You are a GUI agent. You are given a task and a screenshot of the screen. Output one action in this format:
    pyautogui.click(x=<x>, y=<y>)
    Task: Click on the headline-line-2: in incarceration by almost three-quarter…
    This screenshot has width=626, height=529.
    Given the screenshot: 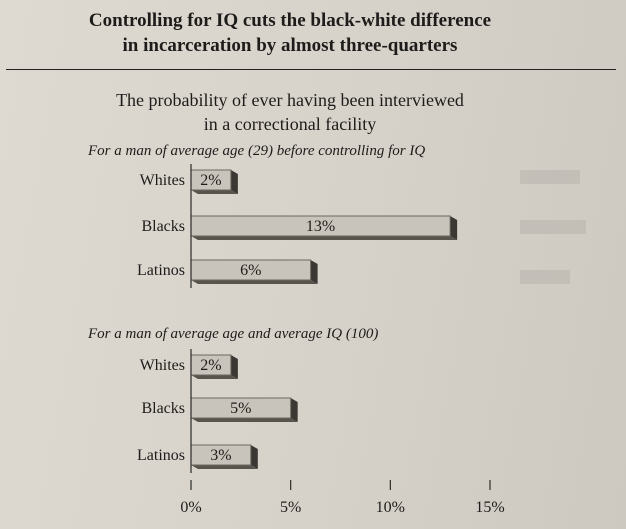 What is the action you would take?
    pyautogui.click(x=290, y=45)
    